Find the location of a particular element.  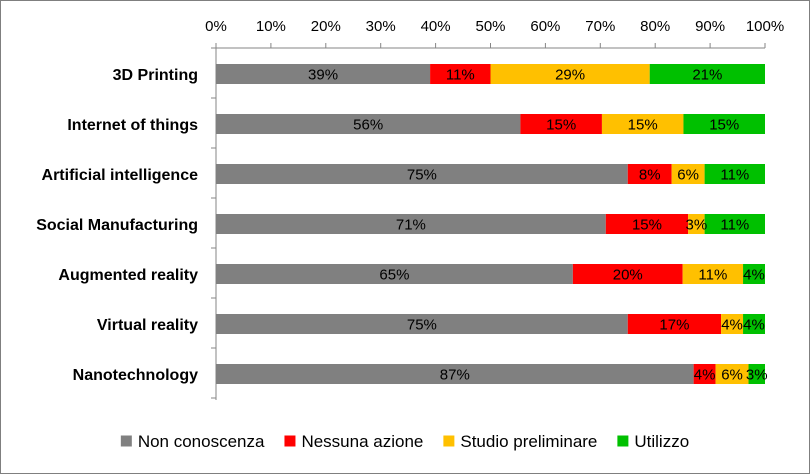

x-tick-label: 30% is located at coordinates (381, 26).